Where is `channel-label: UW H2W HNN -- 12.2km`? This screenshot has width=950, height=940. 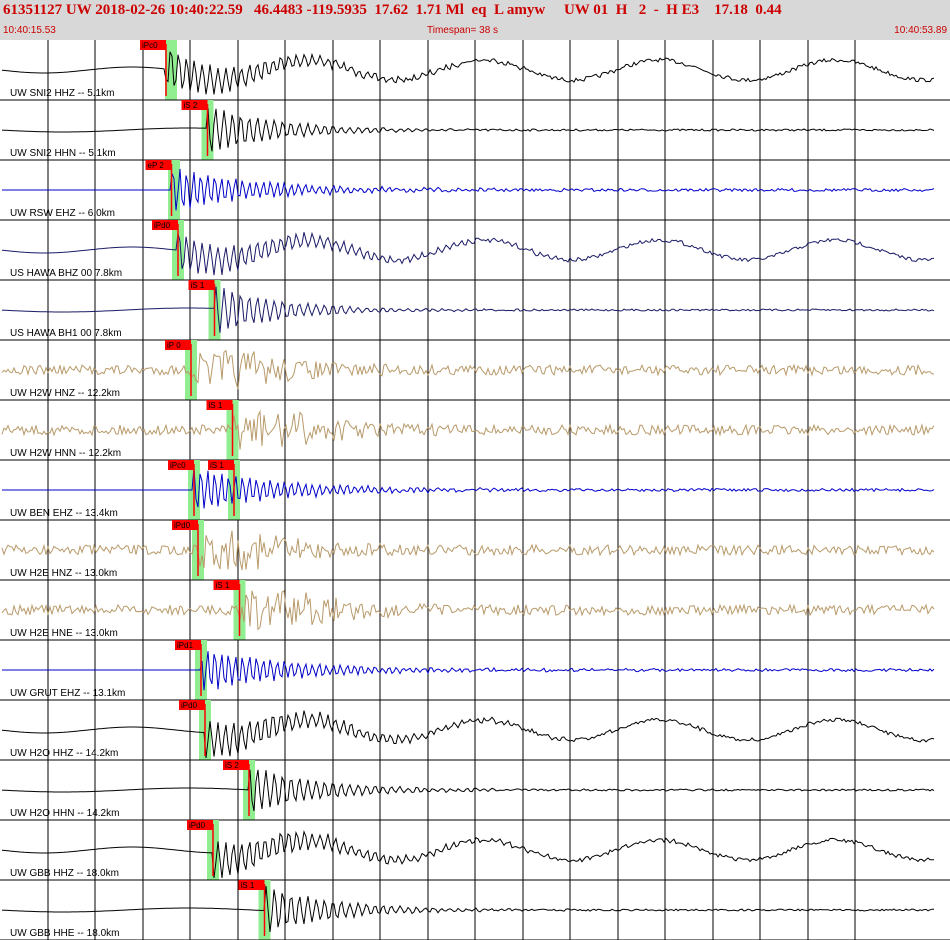 channel-label: UW H2W HNN -- 12.2km is located at coordinates (65, 453).